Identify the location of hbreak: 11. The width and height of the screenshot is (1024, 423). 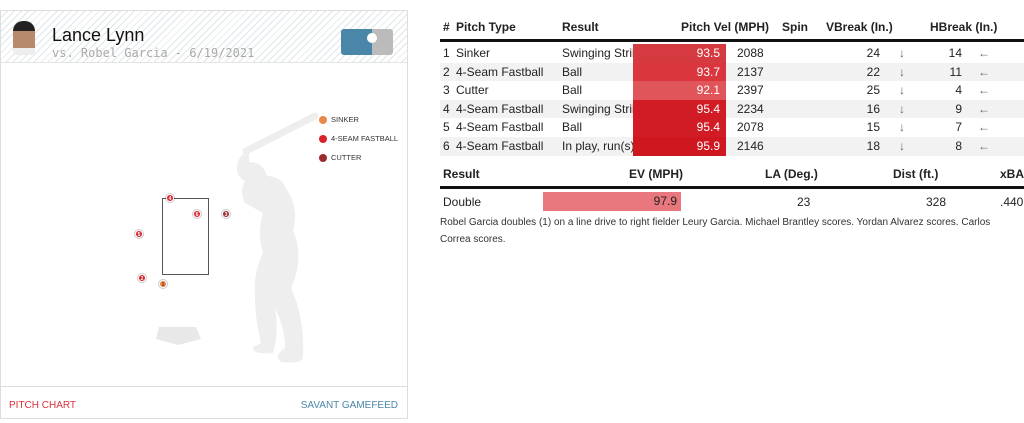
(955, 71).